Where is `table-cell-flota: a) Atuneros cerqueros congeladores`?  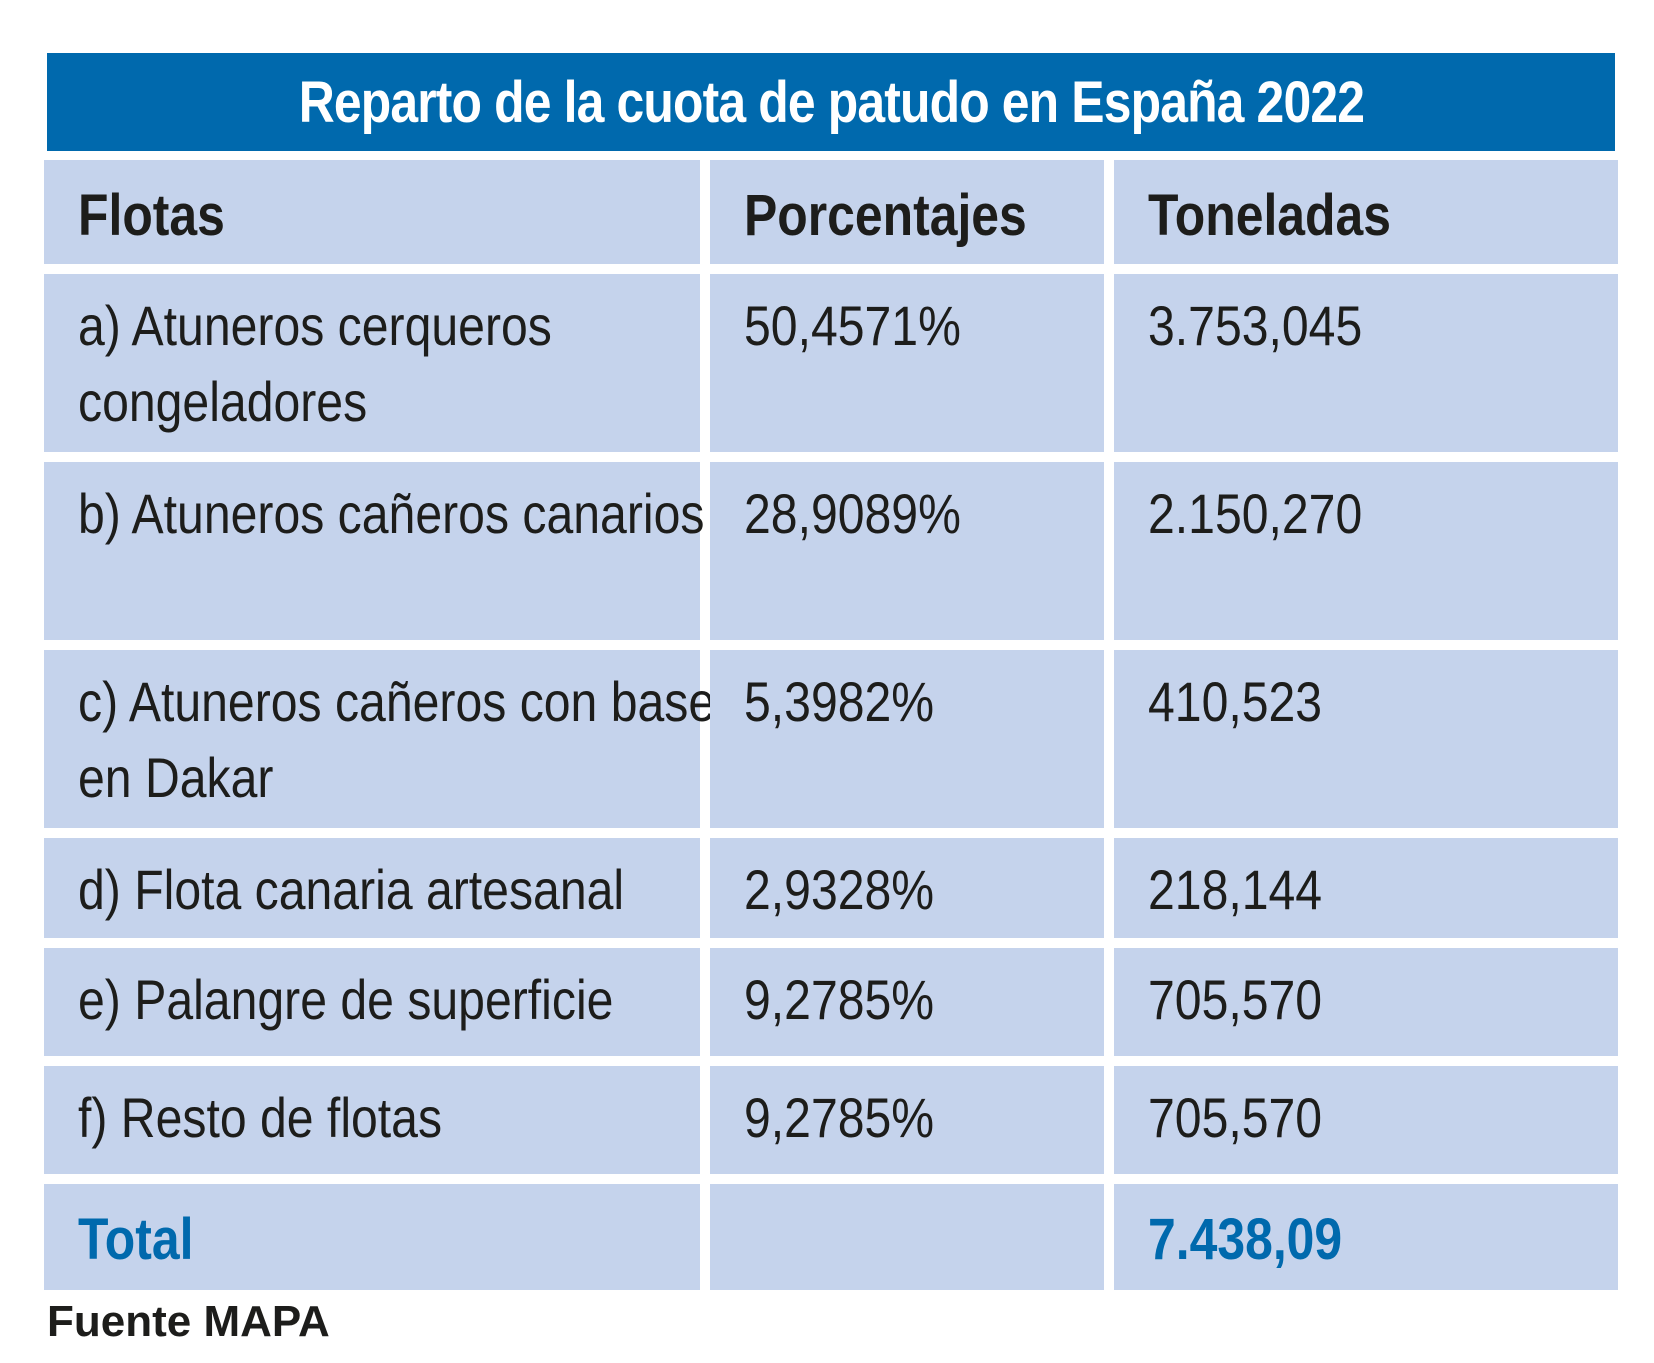
table-cell-flota: a) Atuneros cerqueros congeladores is located at coordinates (372, 363).